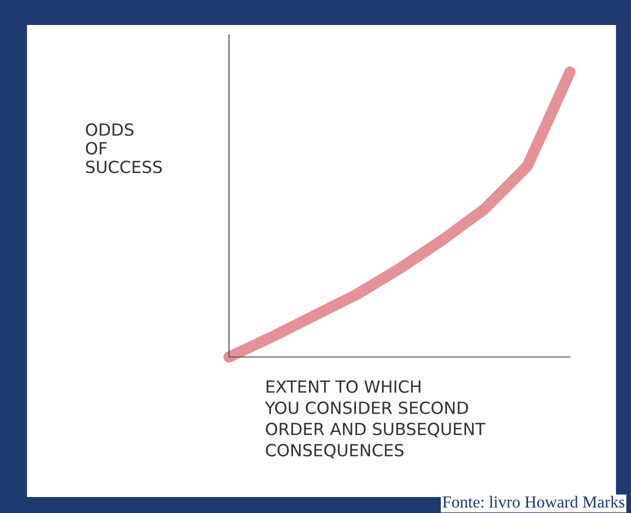 The width and height of the screenshot is (631, 513). I want to click on x-axis-title: EXTENT TO WHICH YOU CONSIDER SECOND ORDER AND SUBSEQUENT CONSEQUENCES, so click(375, 419).